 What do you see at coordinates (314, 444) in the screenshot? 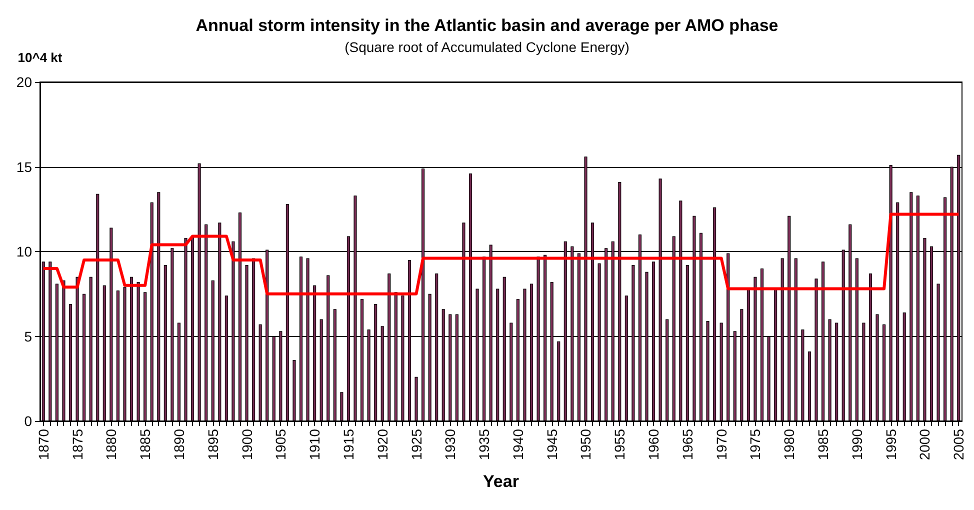
I see `x-tick-label: 1910` at bounding box center [314, 444].